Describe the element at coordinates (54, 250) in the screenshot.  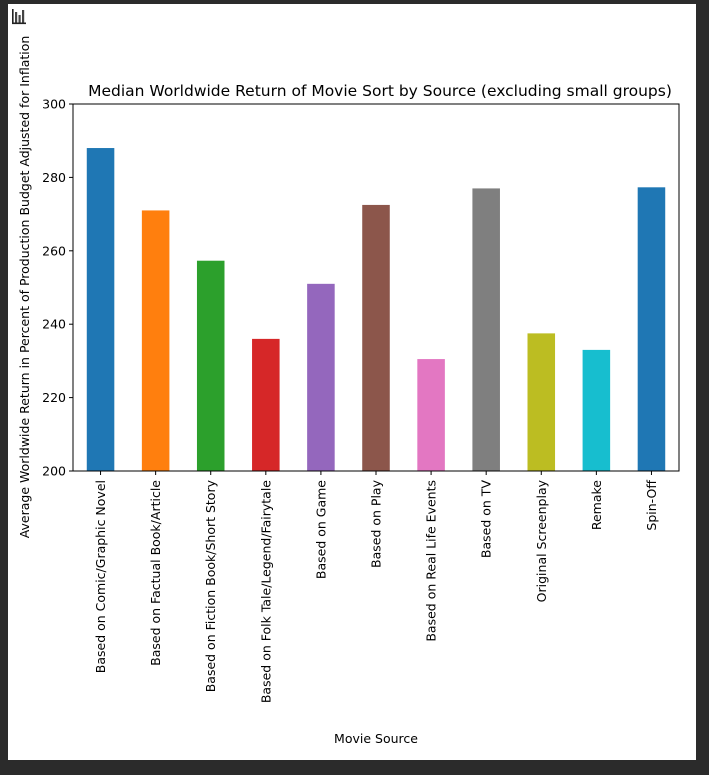
I see `y-tick-label: 260` at that location.